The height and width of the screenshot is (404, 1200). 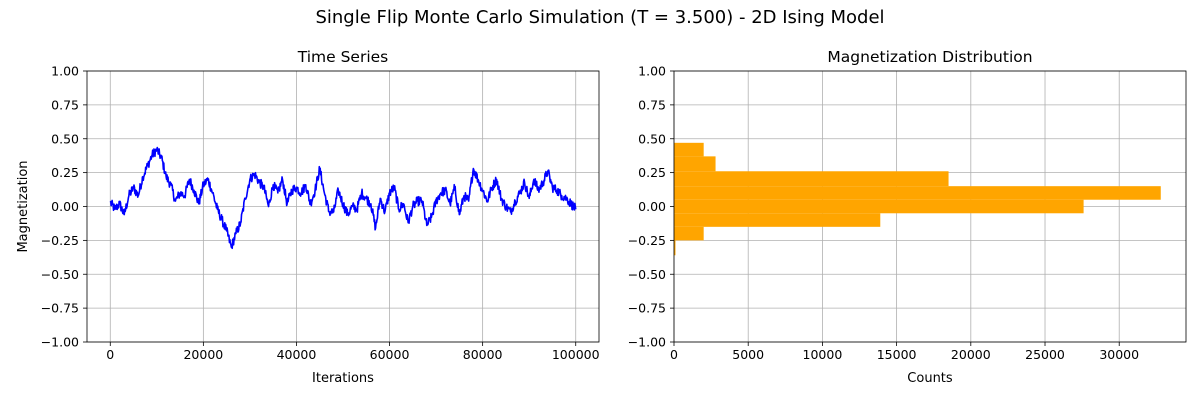 What do you see at coordinates (297, 354) in the screenshot?
I see `x-tick-label: 40000` at bounding box center [297, 354].